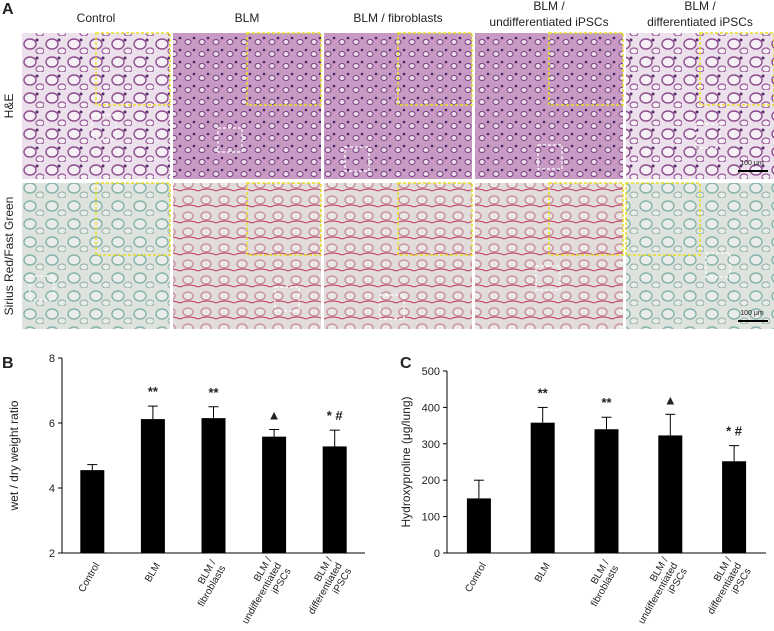 Image resolution: width=774 pixels, height=631 pixels. Describe the element at coordinates (52, 489) in the screenshot. I see `y-tick-label: 4` at that location.